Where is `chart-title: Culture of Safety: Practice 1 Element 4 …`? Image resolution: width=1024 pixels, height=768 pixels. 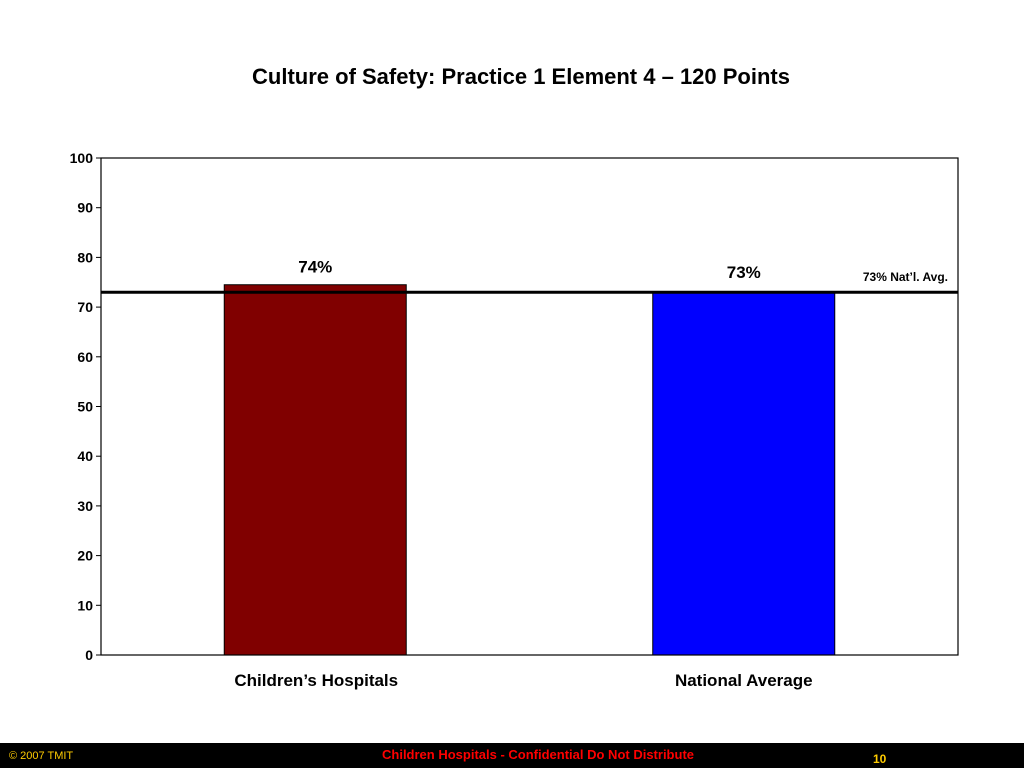
chart-title: Culture of Safety: Practice 1 Element 4 … is located at coordinates (521, 76).